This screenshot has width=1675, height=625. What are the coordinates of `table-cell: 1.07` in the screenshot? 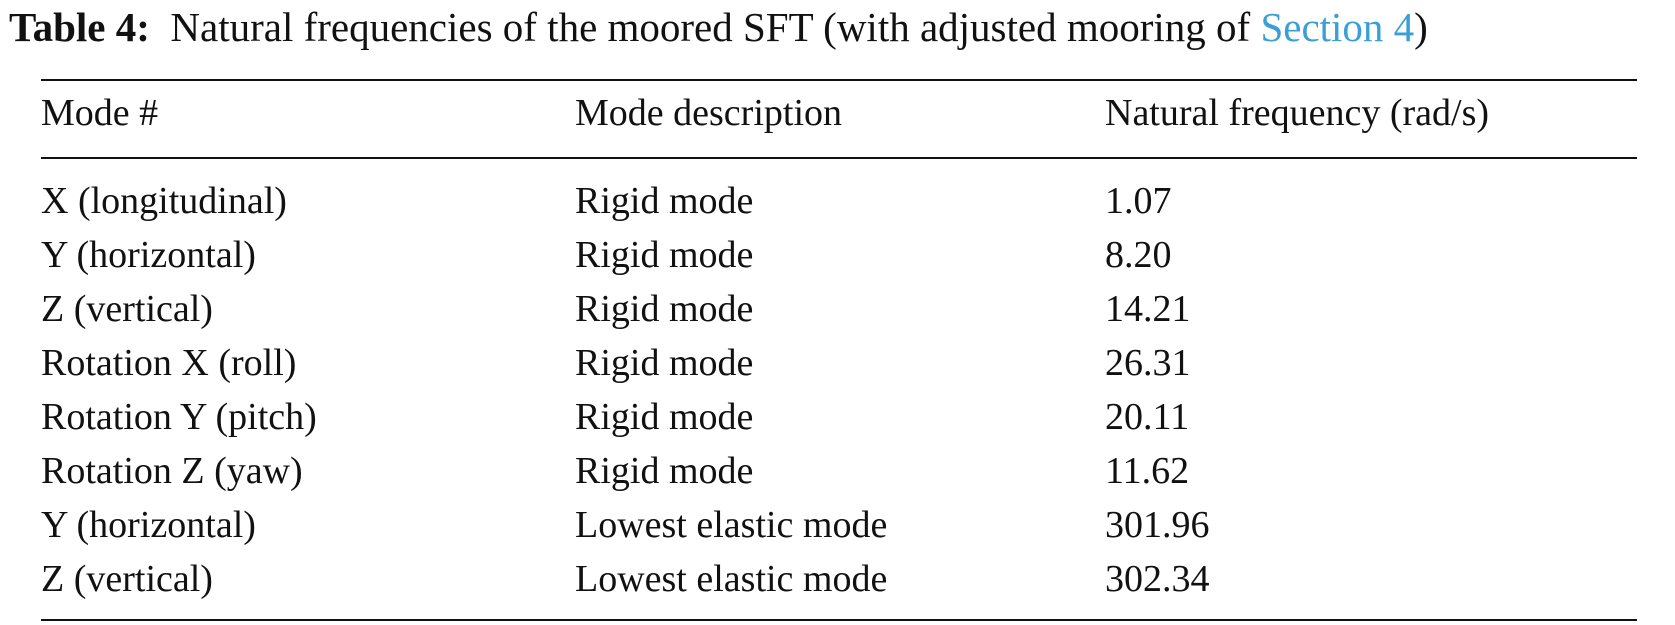 It's located at (1138, 201).